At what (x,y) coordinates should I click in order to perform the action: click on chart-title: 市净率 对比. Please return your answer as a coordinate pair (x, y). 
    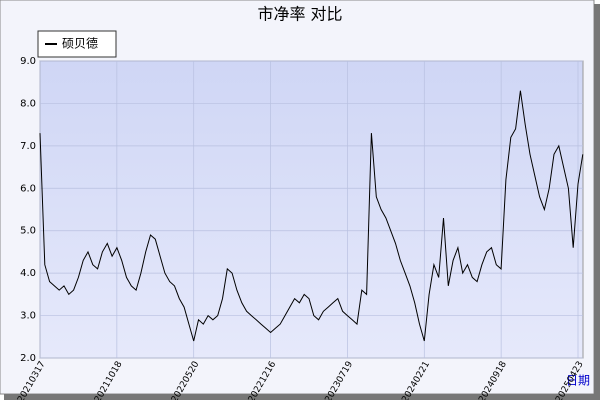
    Looking at the image, I should click on (299, 14).